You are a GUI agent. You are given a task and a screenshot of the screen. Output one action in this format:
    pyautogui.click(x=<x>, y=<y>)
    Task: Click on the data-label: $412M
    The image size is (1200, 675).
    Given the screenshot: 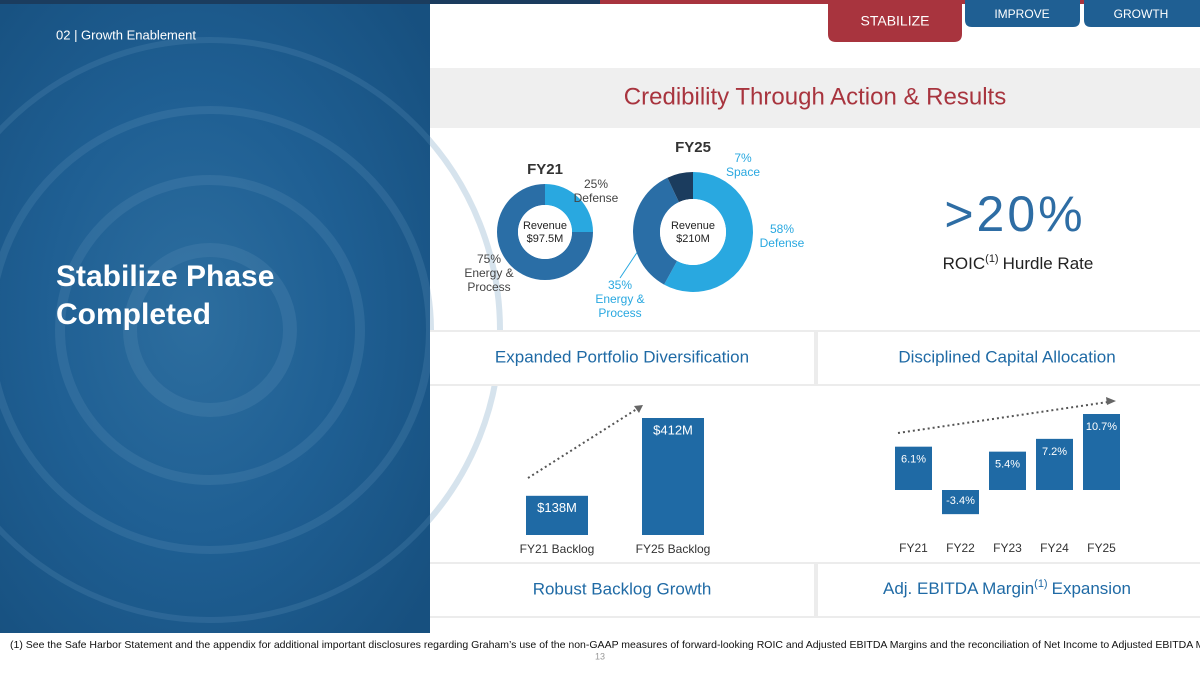 What is the action you would take?
    pyautogui.click(x=673, y=429)
    